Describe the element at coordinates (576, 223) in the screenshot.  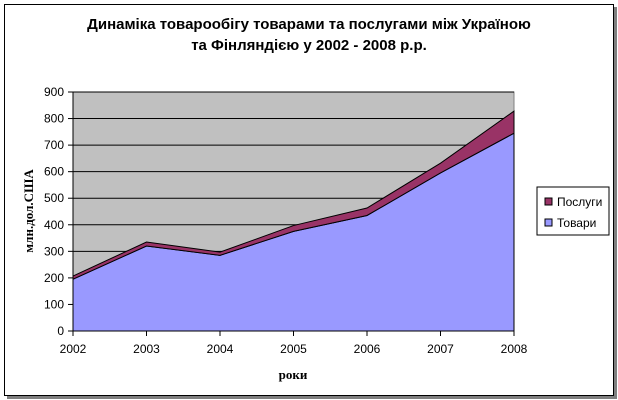
I see `legend-label-goods: Товари` at that location.